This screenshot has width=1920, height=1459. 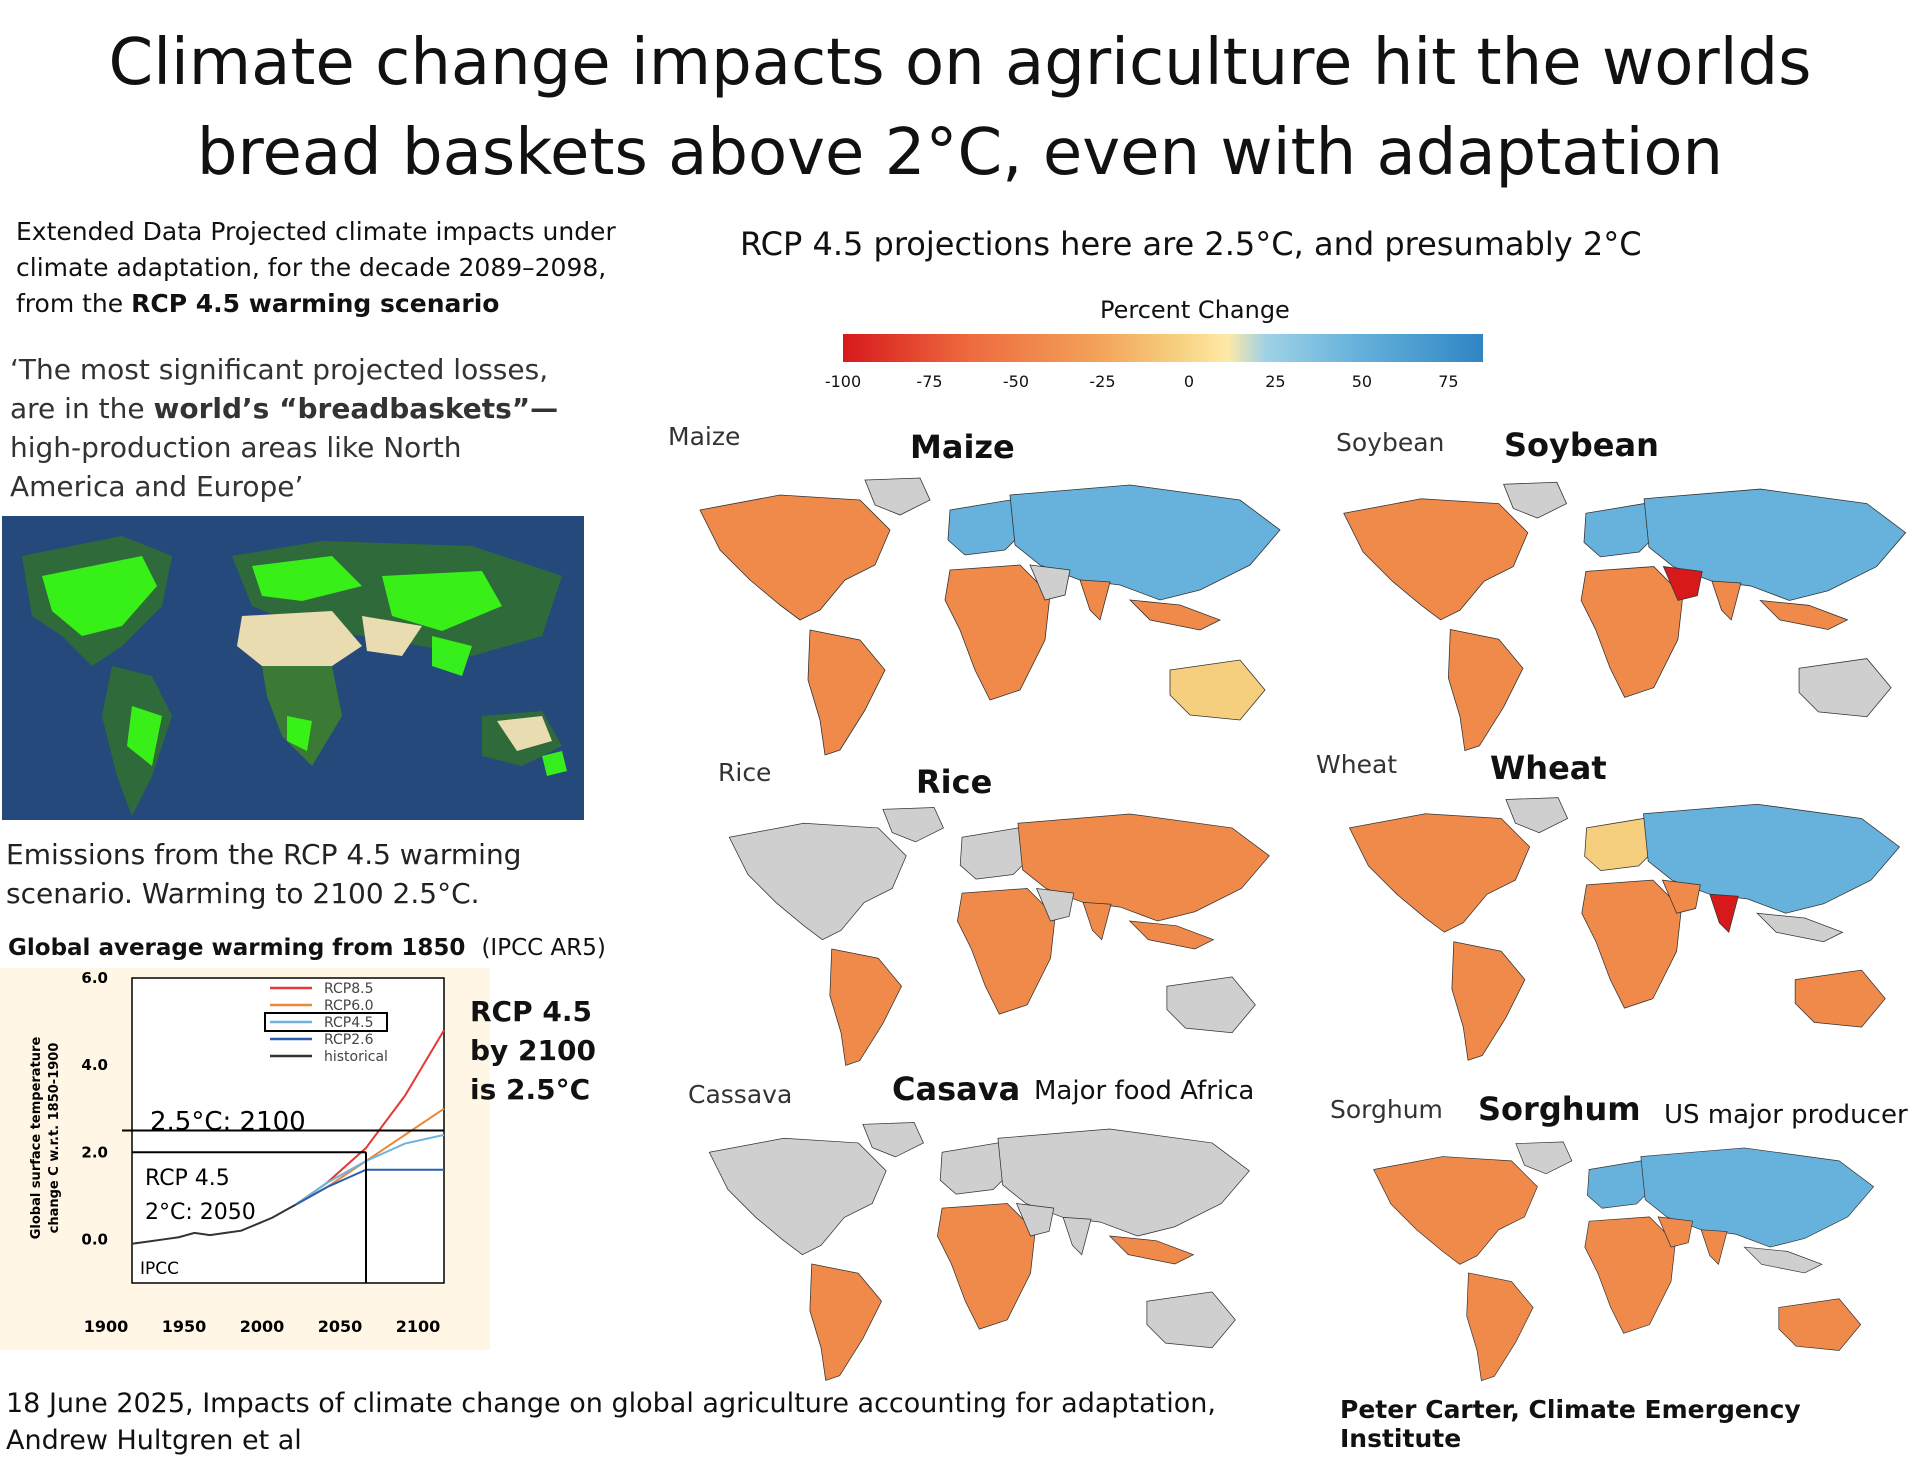 I want to click on wheat-label: Wheat, so click(x=1548, y=768).